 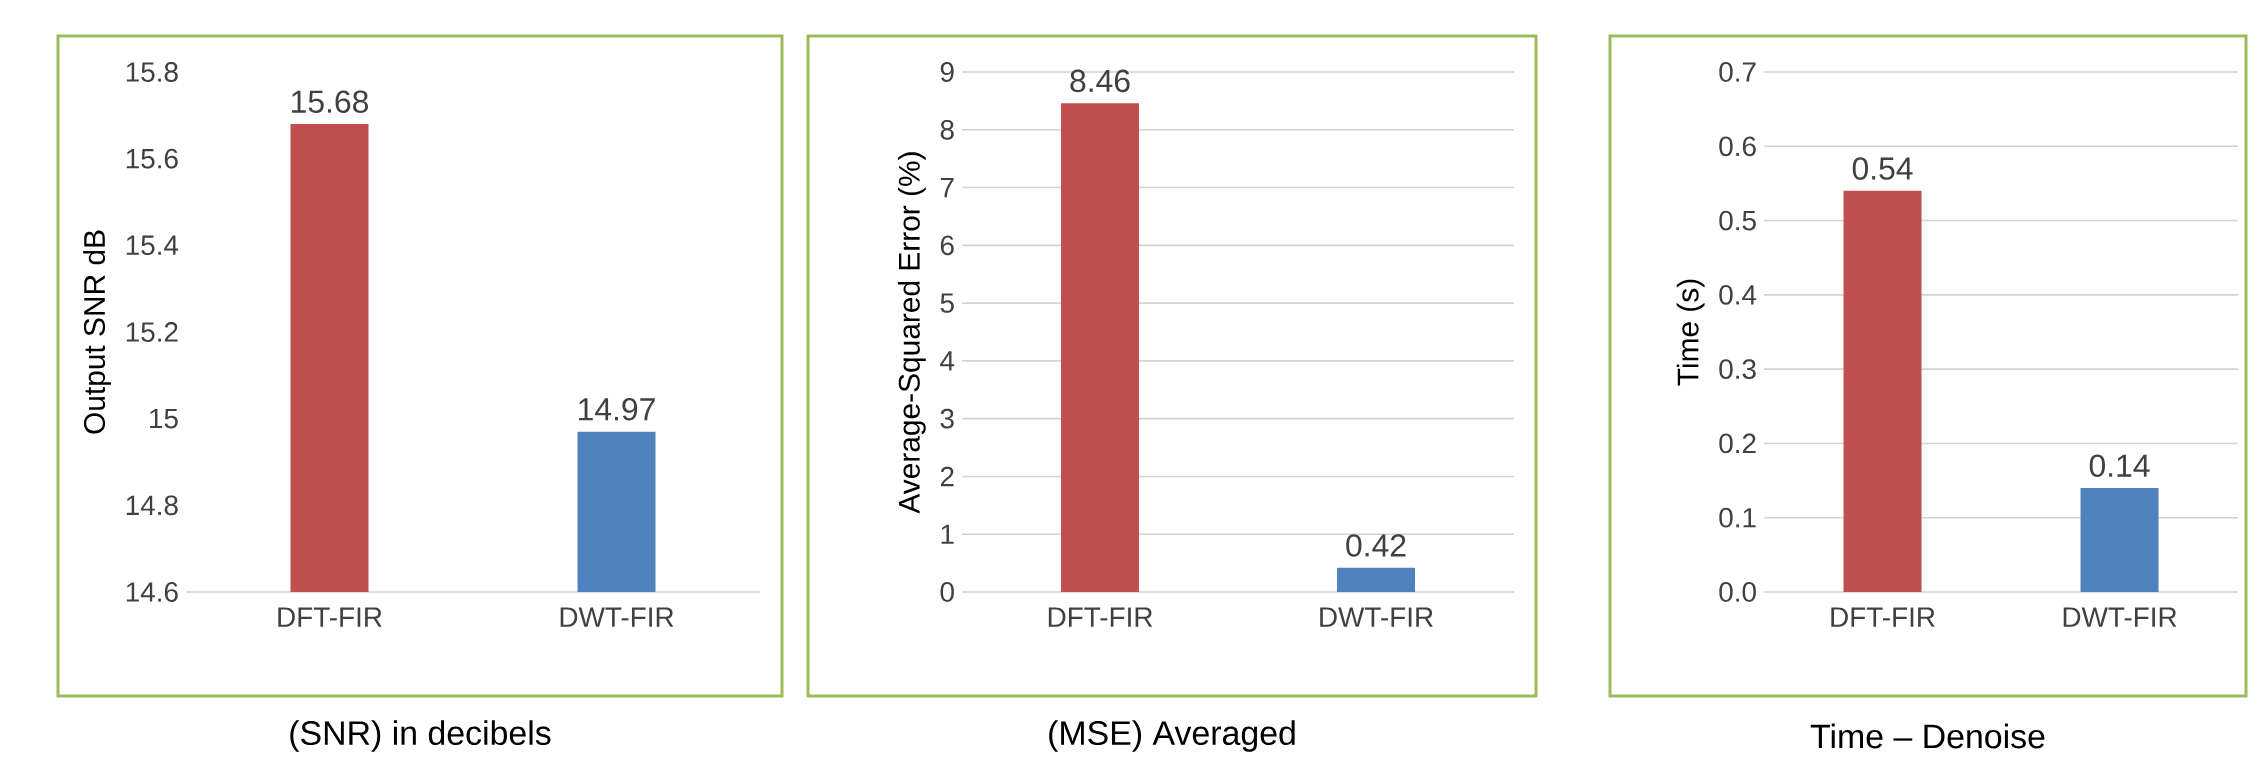 What do you see at coordinates (1172, 736) in the screenshot?
I see `text: (MSE) Averaged` at bounding box center [1172, 736].